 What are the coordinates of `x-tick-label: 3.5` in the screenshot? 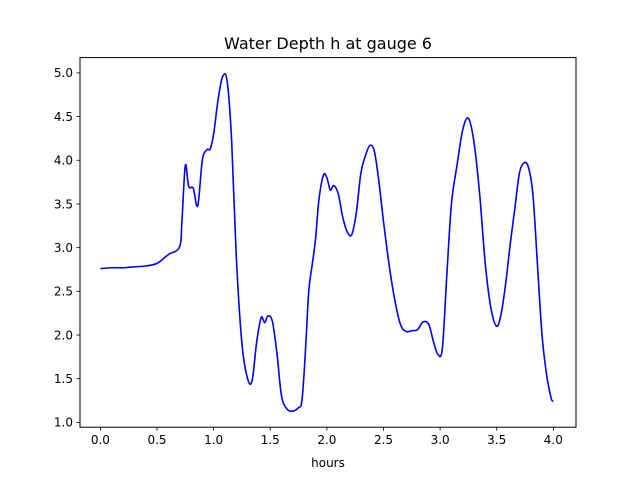 It's located at (496, 440).